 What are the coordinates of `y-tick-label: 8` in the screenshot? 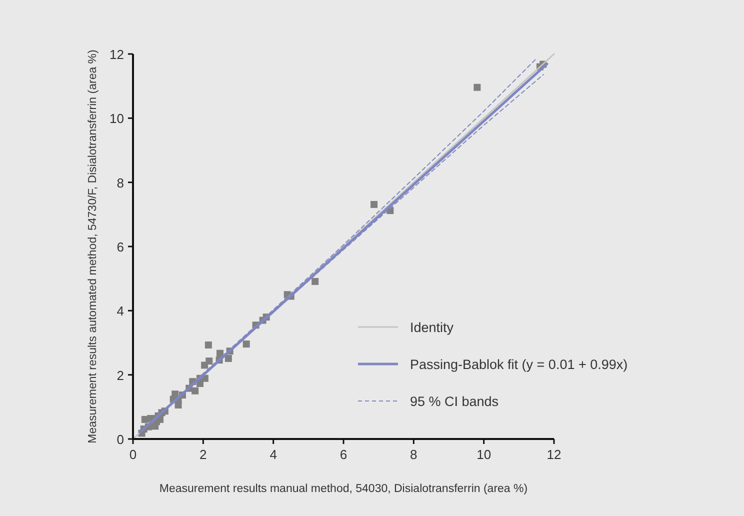 It's located at (120, 182).